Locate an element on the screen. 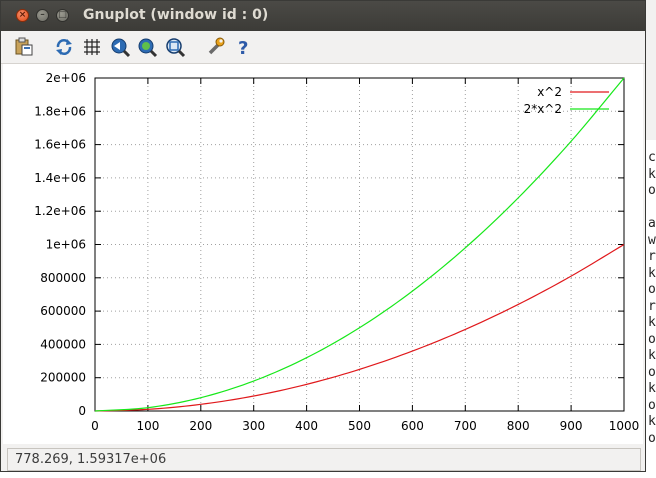 The width and height of the screenshot is (656, 478). background-text: a is located at coordinates (652, 223).